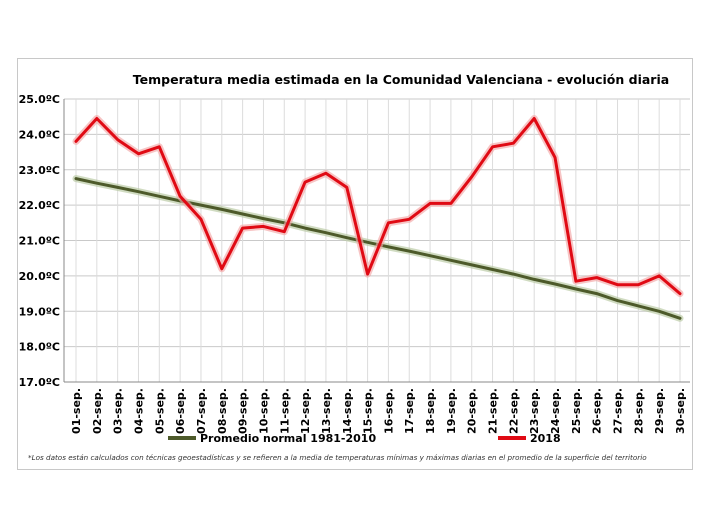 This screenshot has height=523, width=701. What do you see at coordinates (618, 411) in the screenshot?
I see `x-tick-label: 27-sep.` at bounding box center [618, 411].